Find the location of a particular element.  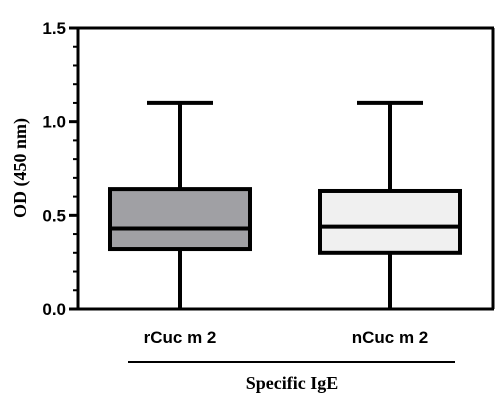

y-axis-ticks: 0.0 0.5 1.0 1.5 is located at coordinates (60, 169).